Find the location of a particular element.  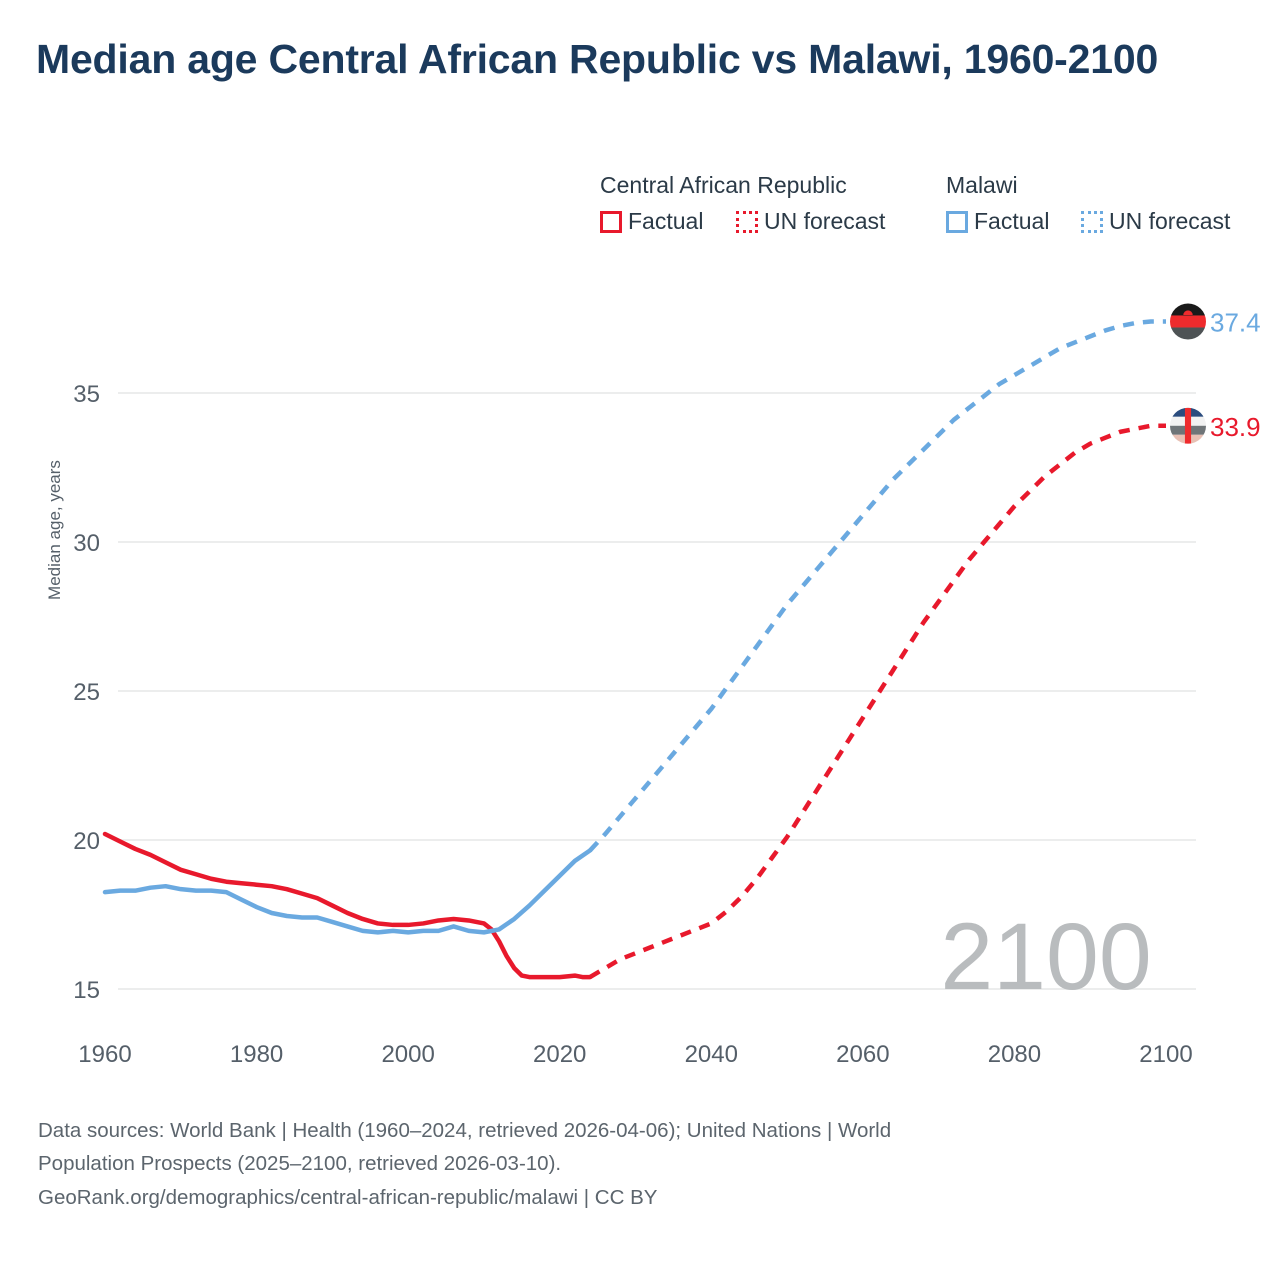

series-end-value-label: 37.4 is located at coordinates (1235, 322).